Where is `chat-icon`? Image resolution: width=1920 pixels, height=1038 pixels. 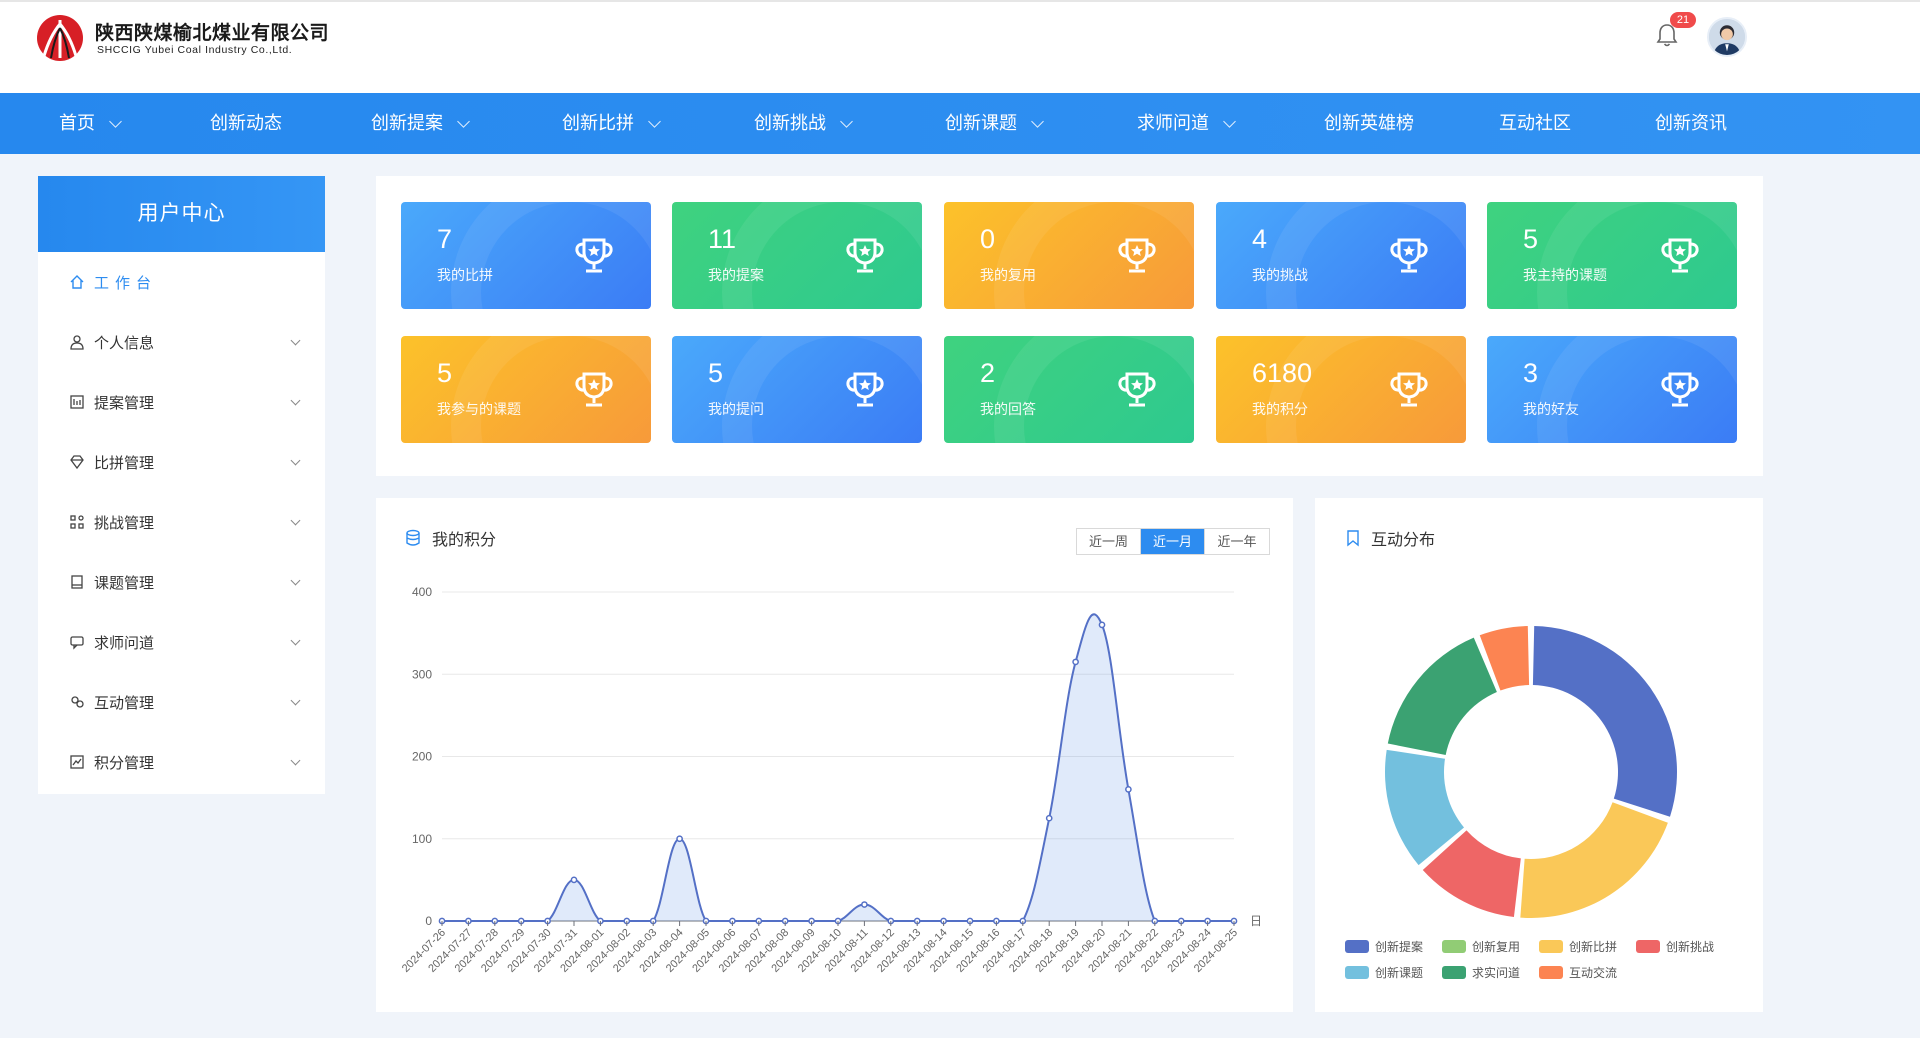
chat-icon is located at coordinates (77, 642).